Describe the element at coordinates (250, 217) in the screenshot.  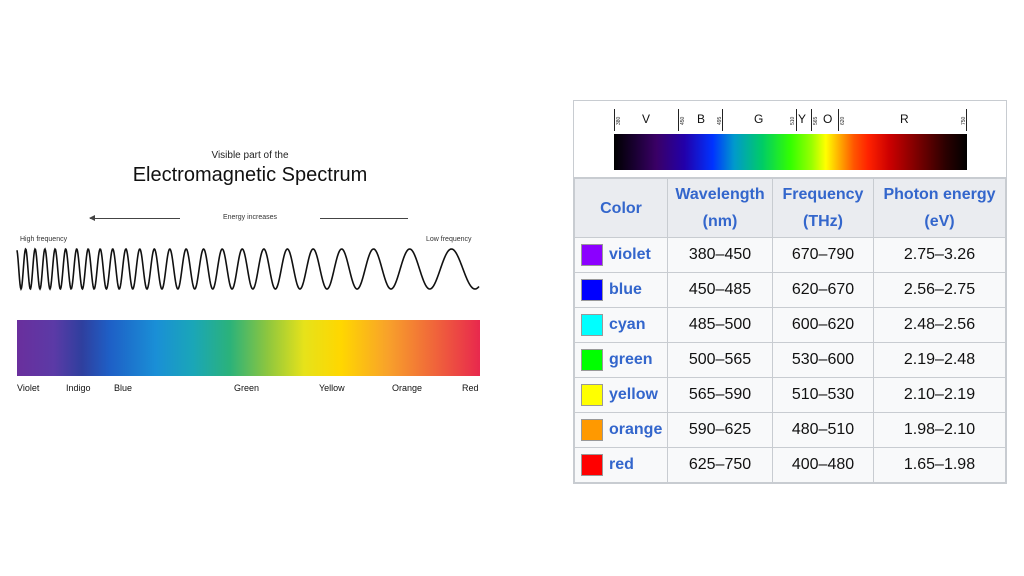
I see `energy-increases-label: Energy increases` at that location.